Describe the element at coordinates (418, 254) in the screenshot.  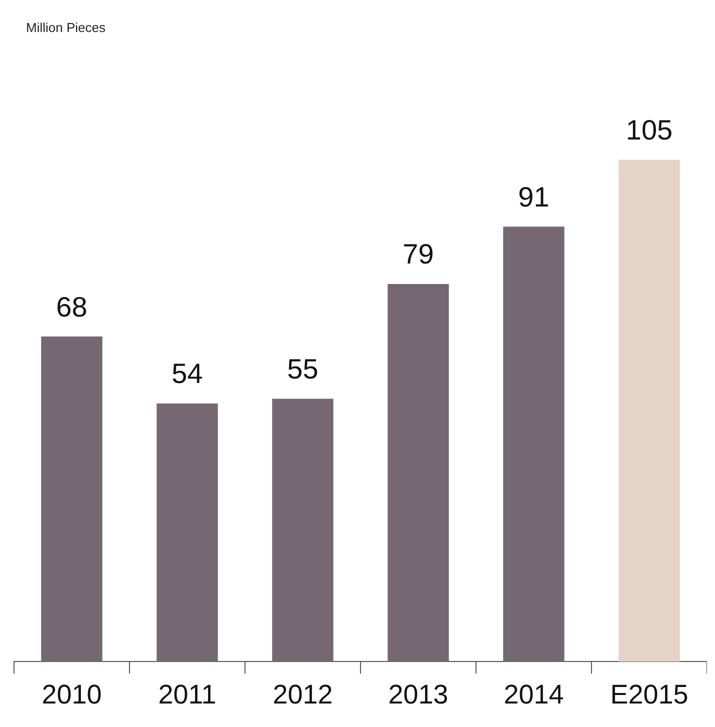
I see `data-label: 79` at that location.